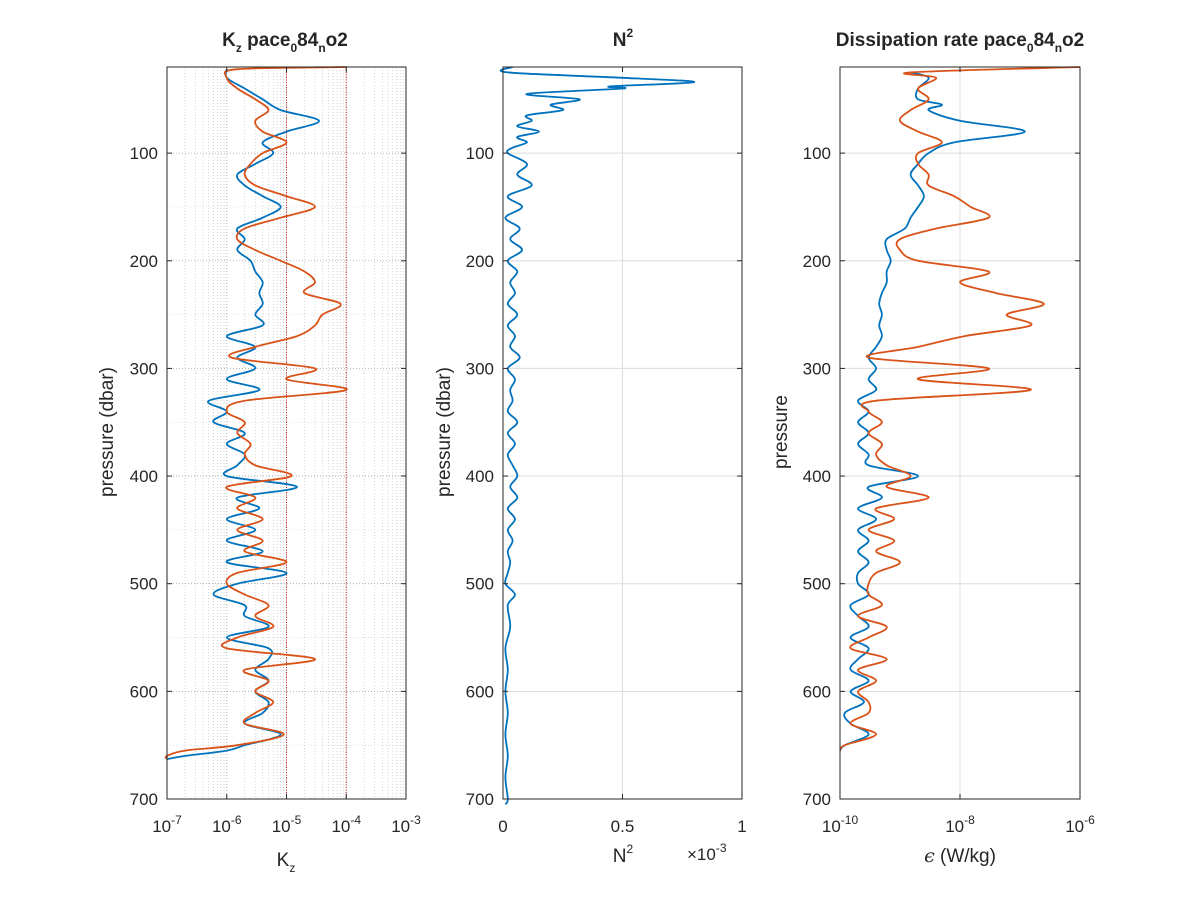  What do you see at coordinates (840, 824) in the screenshot?
I see `x-tick-label: 10⁻¹⁰` at bounding box center [840, 824].